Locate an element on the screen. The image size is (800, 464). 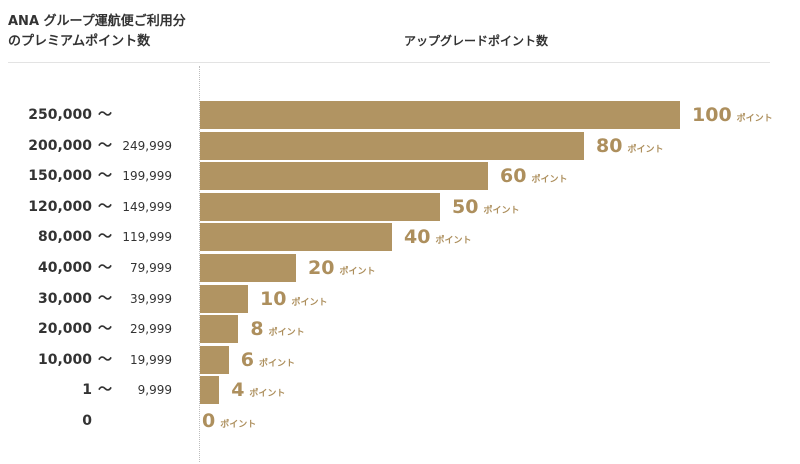
data-label: 60 ポイント is located at coordinates (533, 176).